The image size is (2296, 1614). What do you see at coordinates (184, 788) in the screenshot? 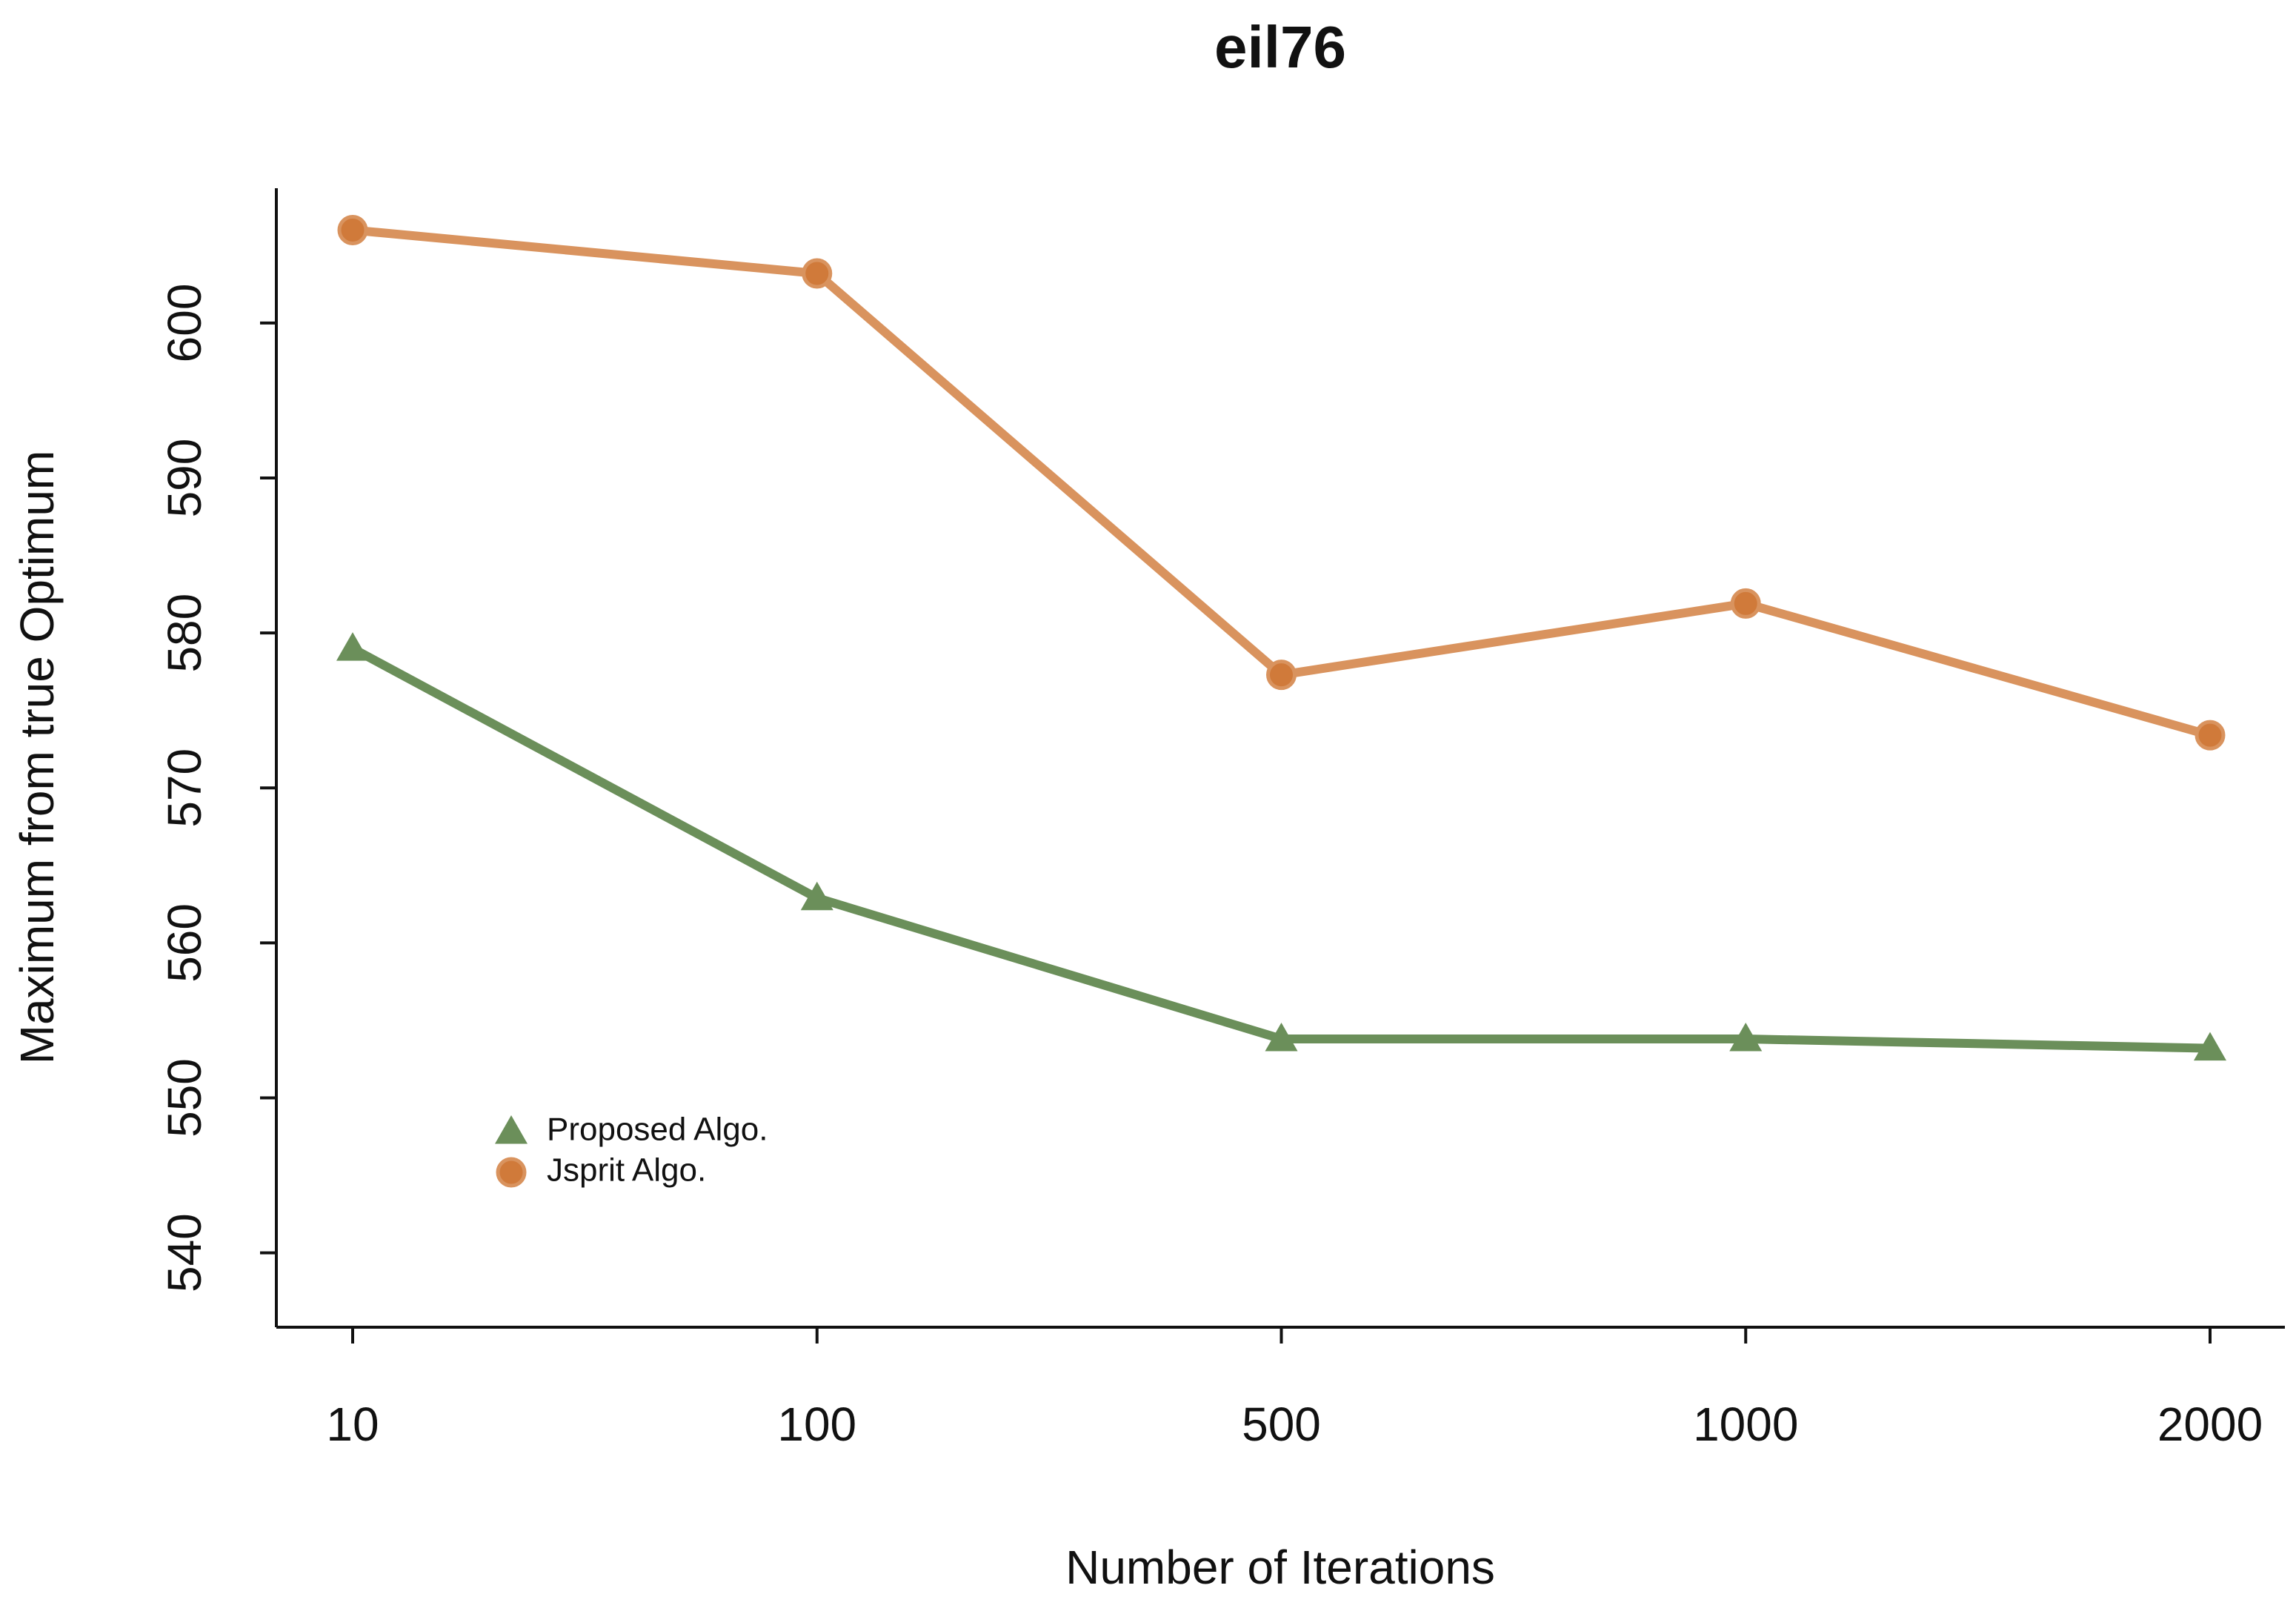
I see `y-tick-label: 570` at bounding box center [184, 788].